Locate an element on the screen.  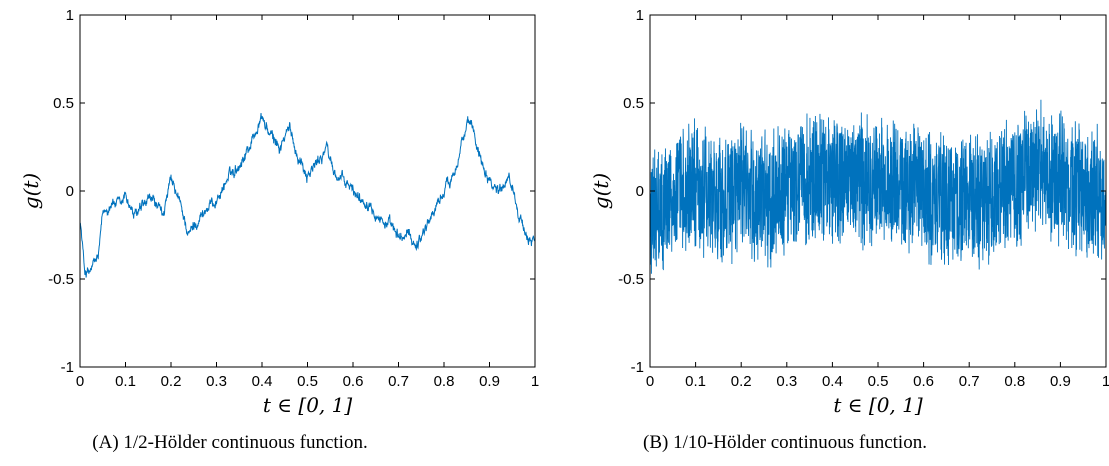
x-axis-label-b: t ∈ [0, 1] is located at coordinates (878, 405).